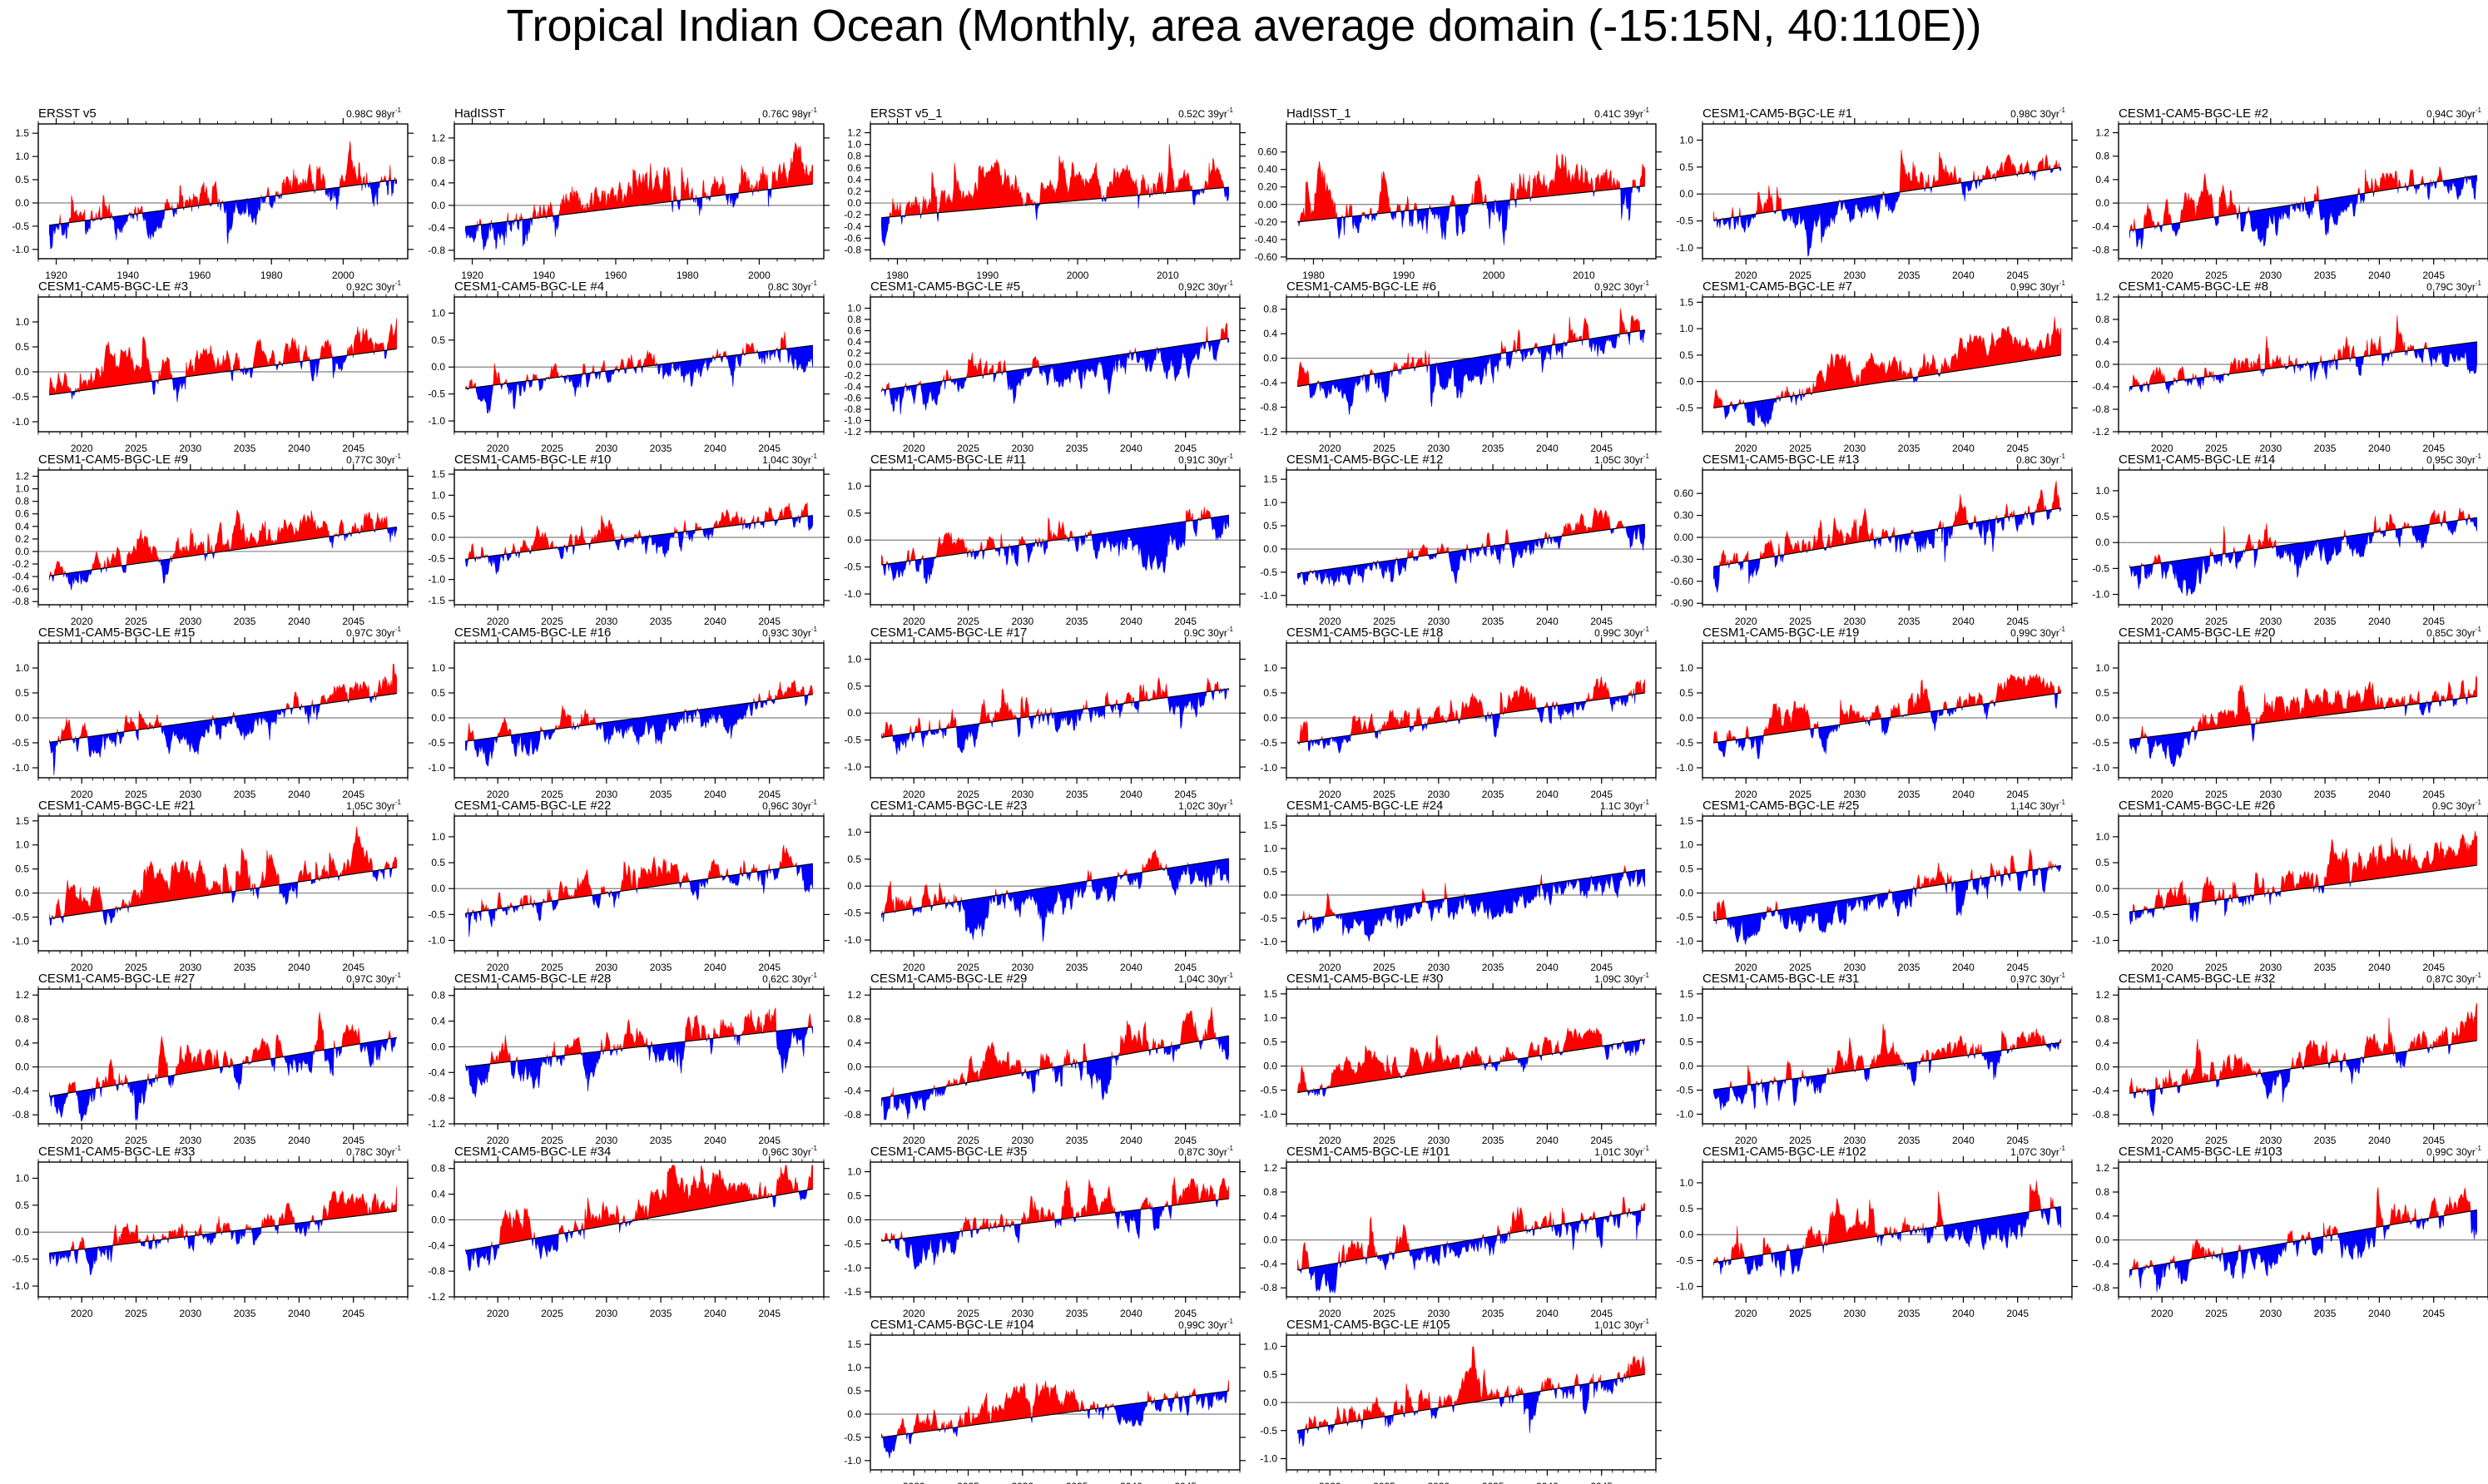 This screenshot has height=1484, width=2488. Describe the element at coordinates (2100, 1288) in the screenshot. I see `y-tick-label: -0.8` at that location.